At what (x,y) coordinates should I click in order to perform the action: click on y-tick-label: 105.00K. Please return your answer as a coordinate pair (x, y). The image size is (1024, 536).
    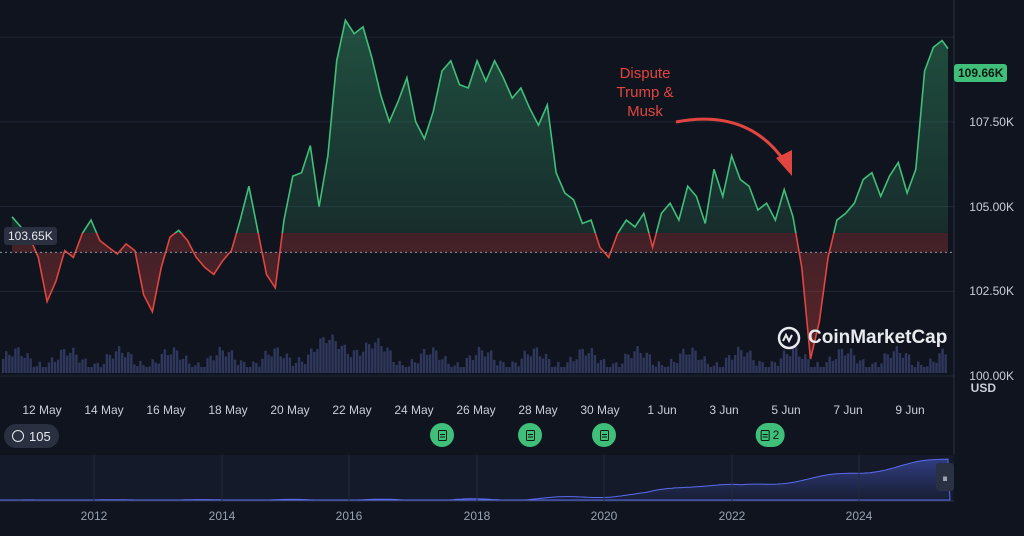
    Looking at the image, I should click on (991, 206).